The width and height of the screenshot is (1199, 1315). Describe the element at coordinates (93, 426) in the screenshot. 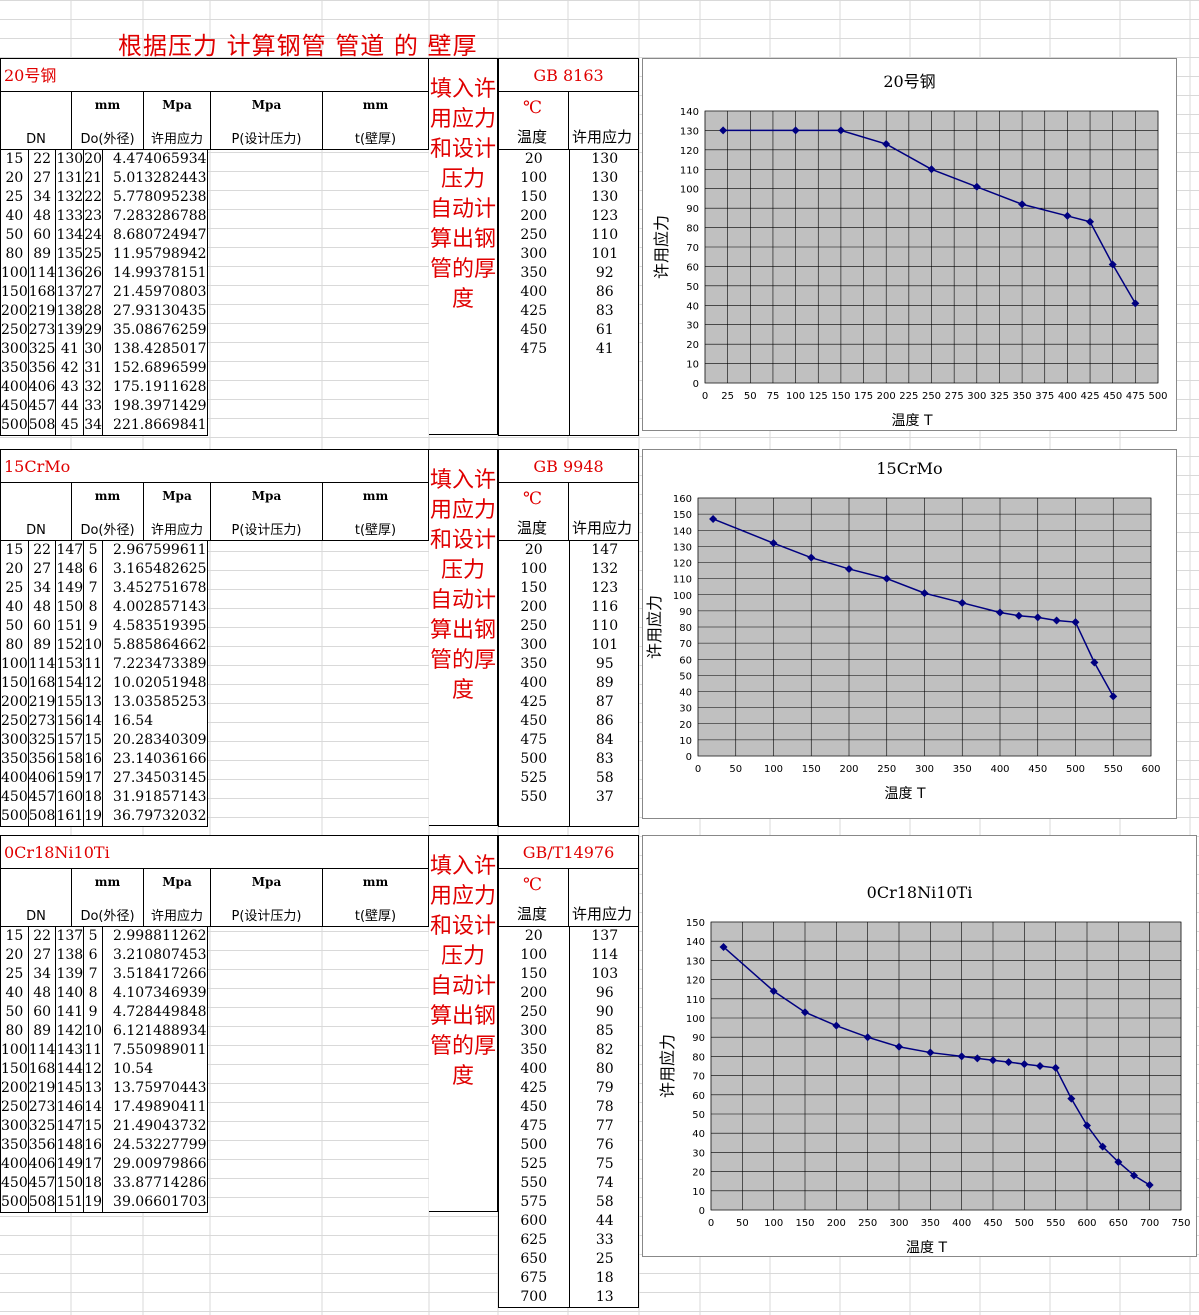

I see `cell-pressure: 34` at that location.